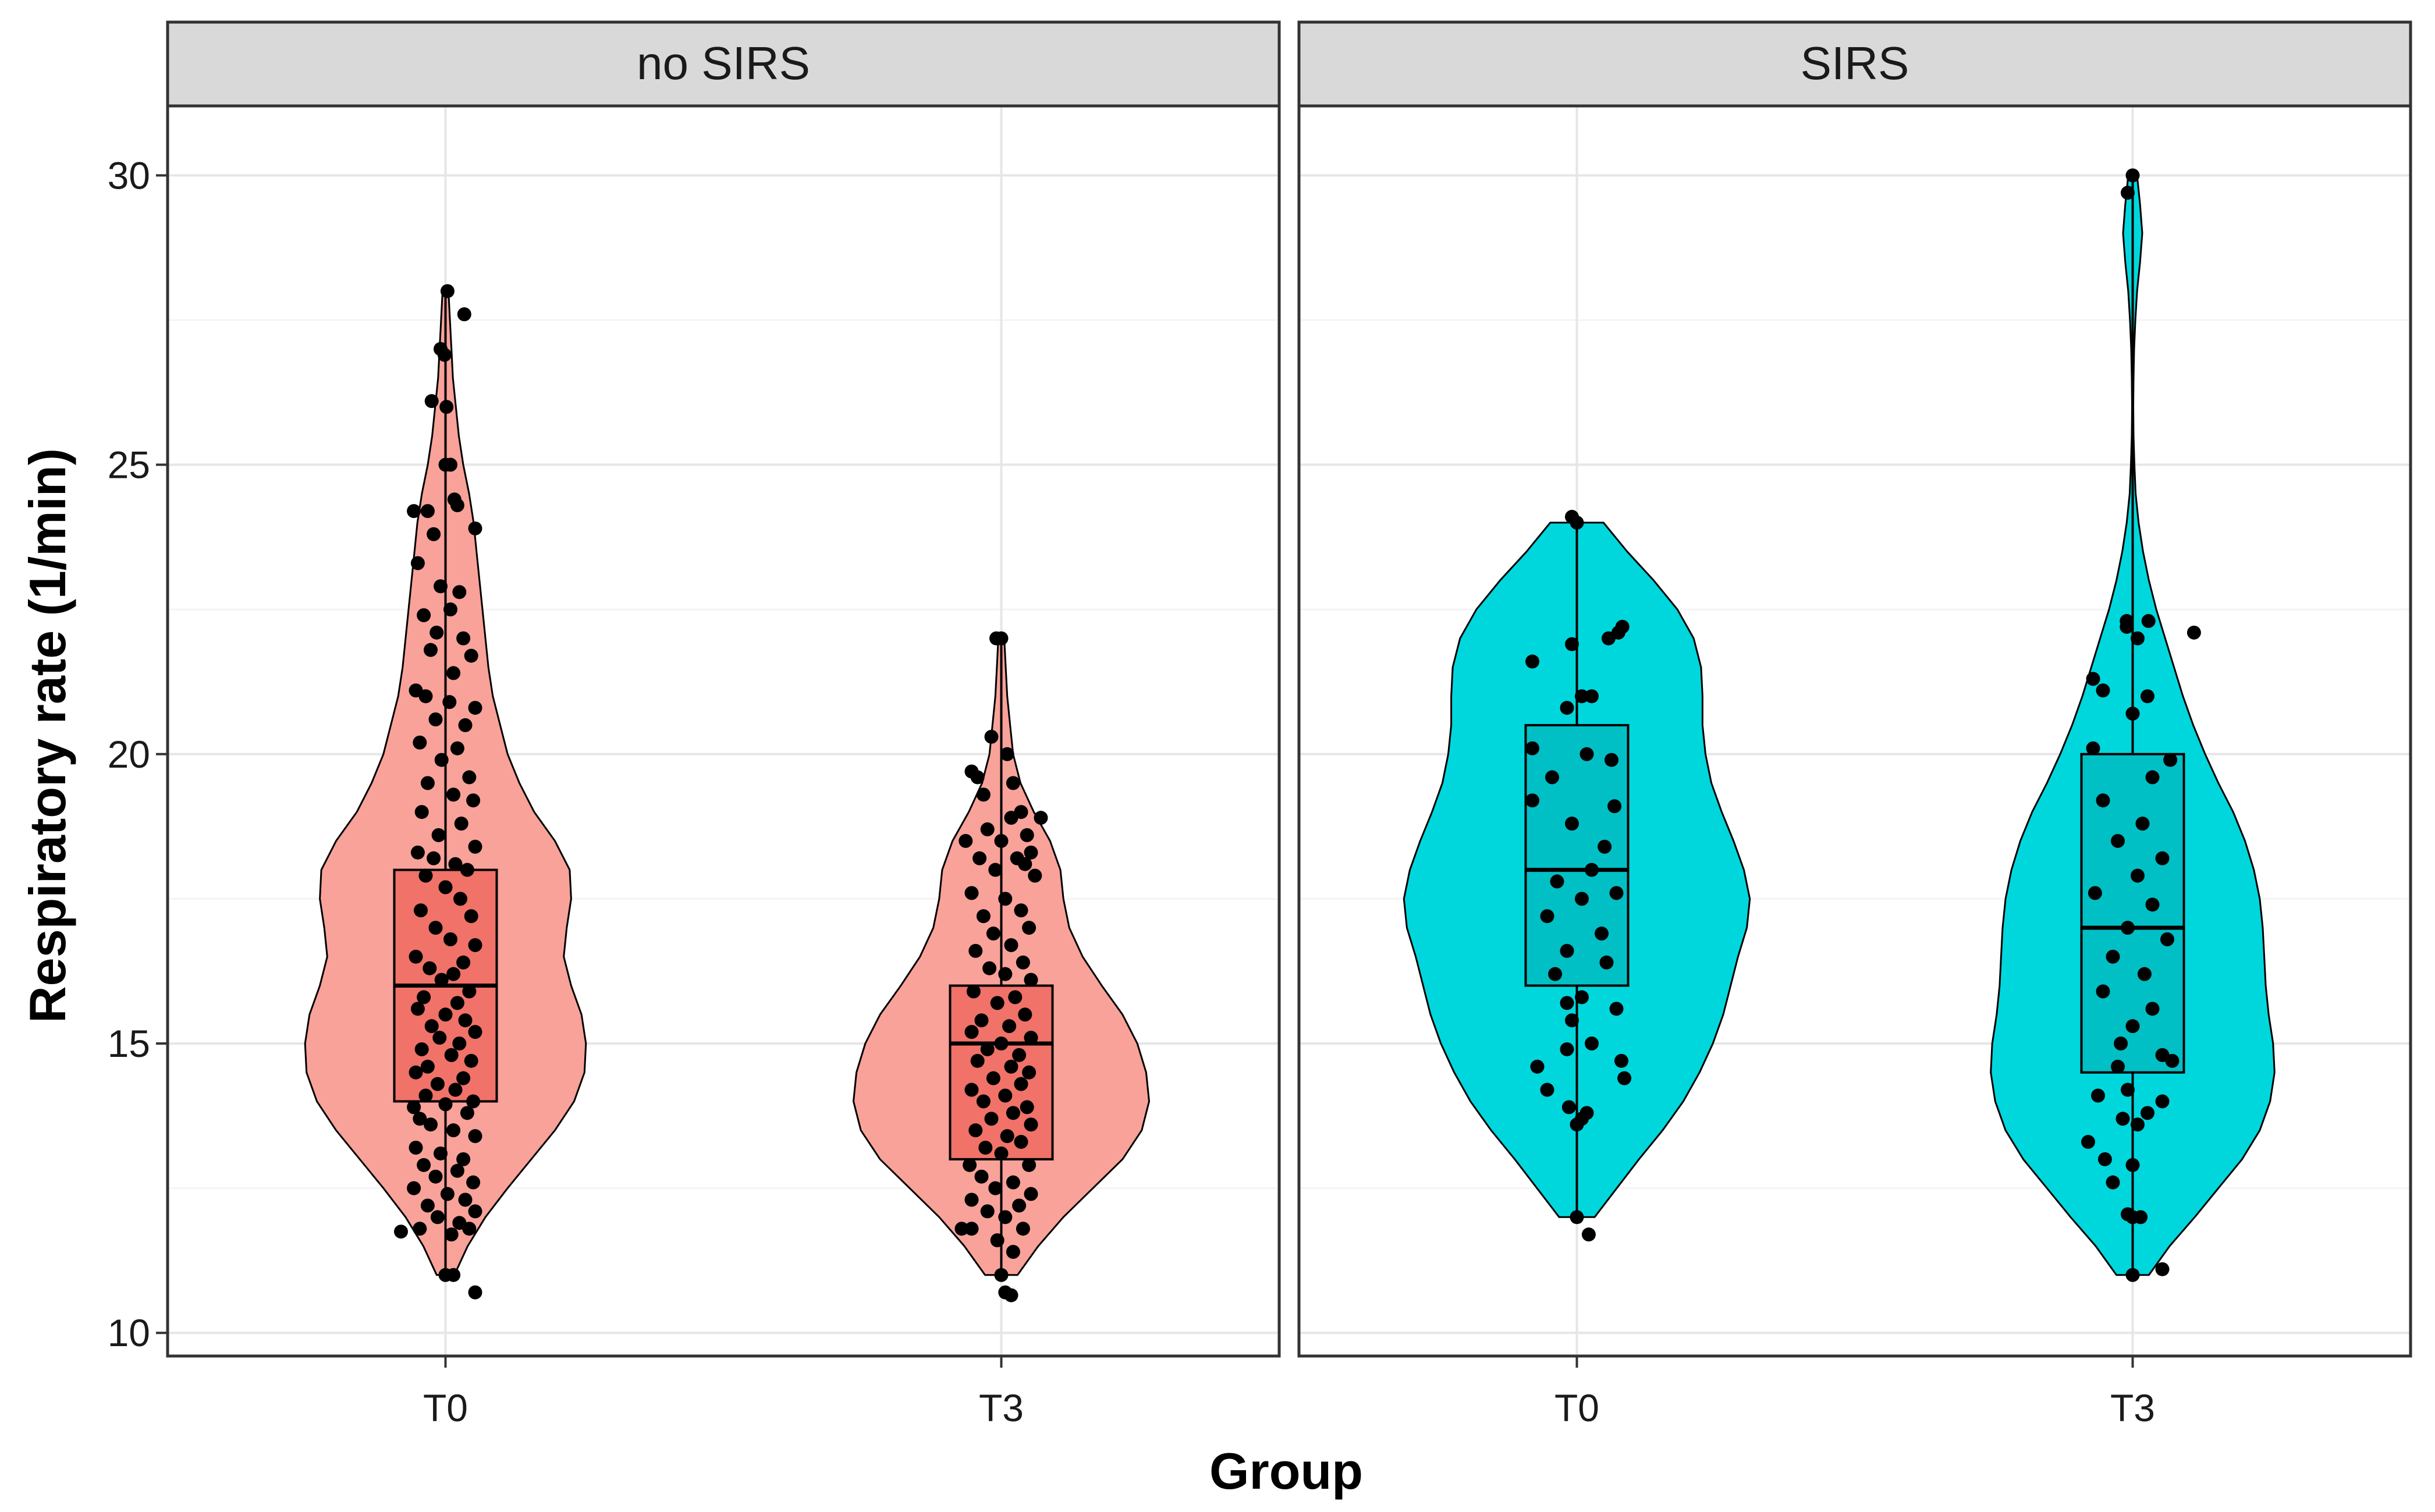 The image size is (2435, 1512). I want to click on group-t0, so click(446, 792).